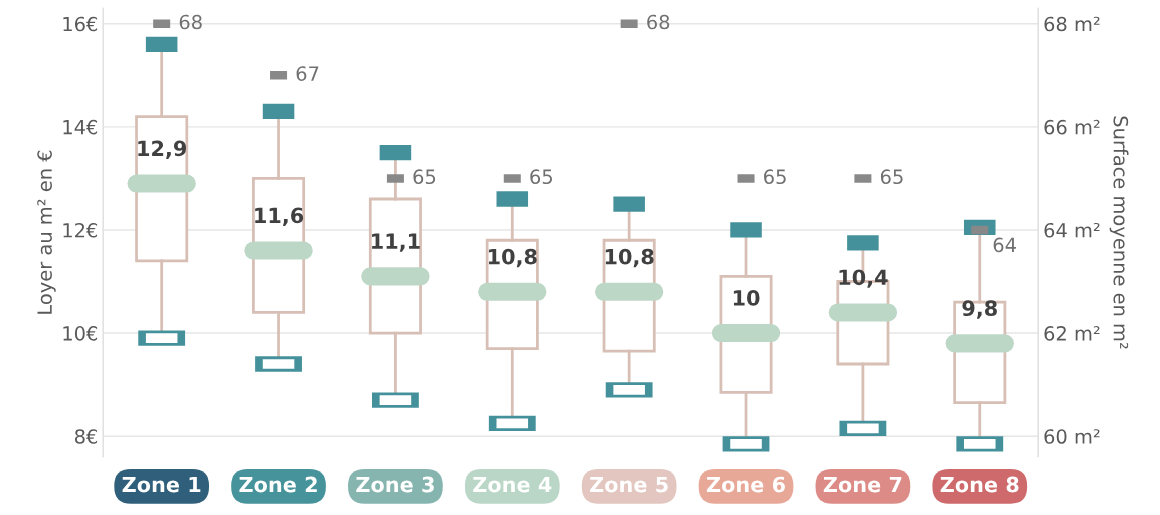  What do you see at coordinates (307, 73) in the screenshot?
I see `data-label: 67` at bounding box center [307, 73].